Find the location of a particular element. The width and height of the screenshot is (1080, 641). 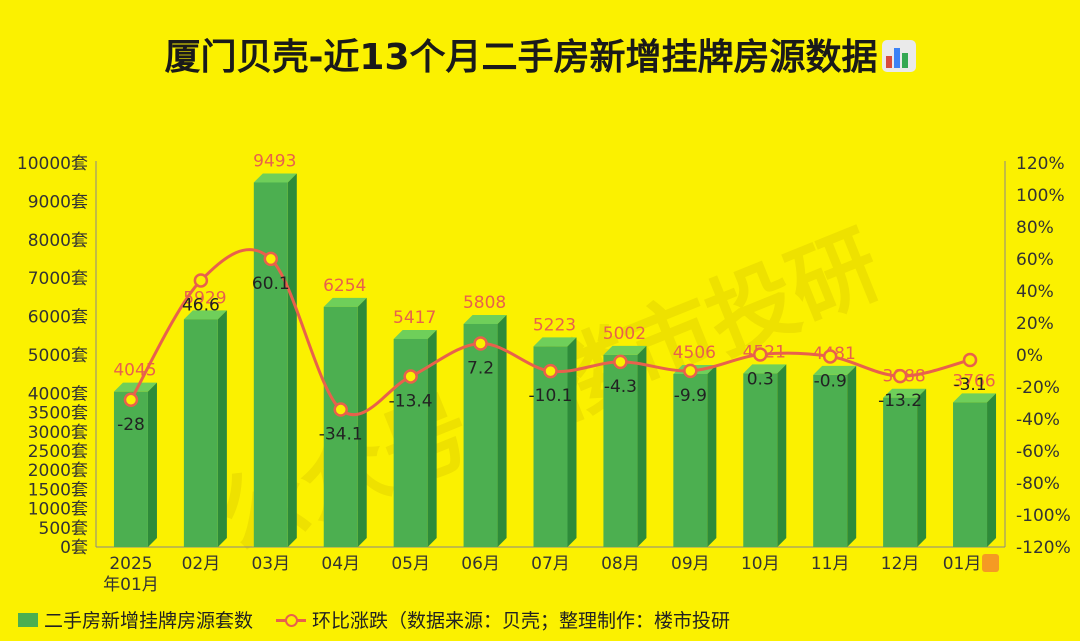

chart-title: 厦门贝壳-近13个月二手房新增挂牌房源数据 is located at coordinates (540, 54).